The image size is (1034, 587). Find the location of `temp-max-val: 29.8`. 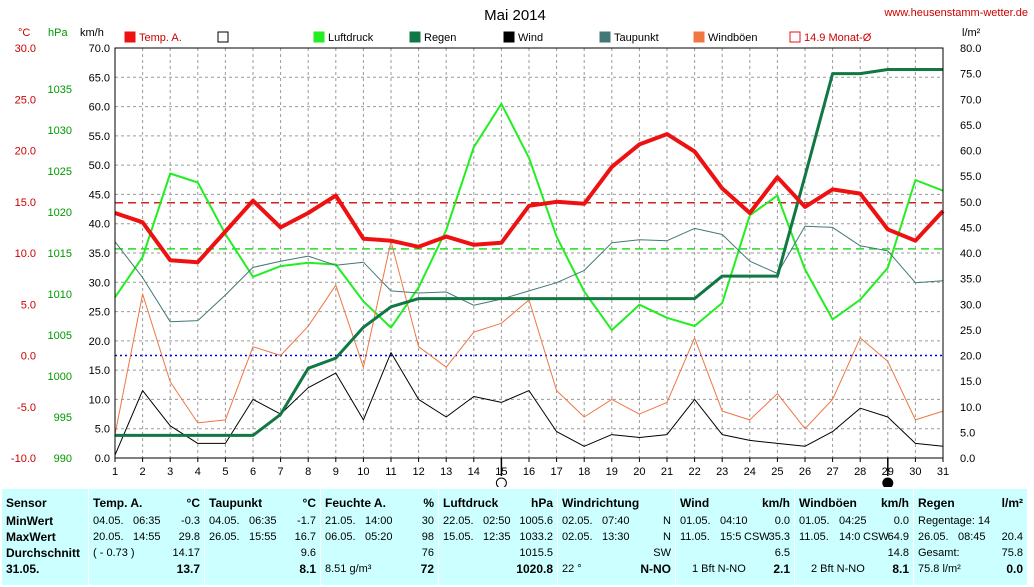

temp-max-val: 29.8 is located at coordinates (189, 537).